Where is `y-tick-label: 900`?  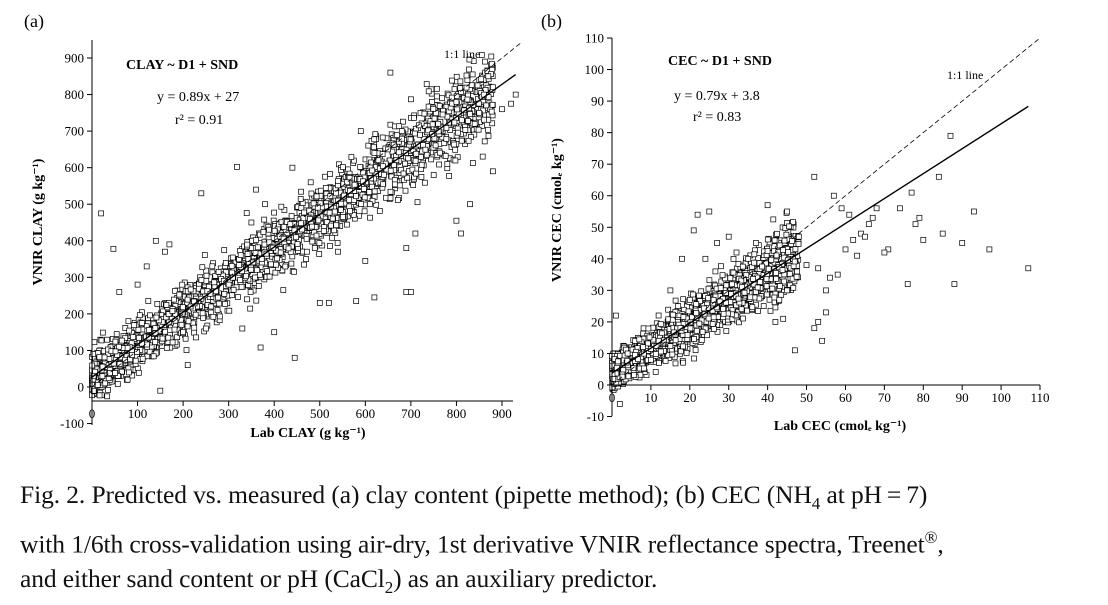 y-tick-label: 900 is located at coordinates (75, 58).